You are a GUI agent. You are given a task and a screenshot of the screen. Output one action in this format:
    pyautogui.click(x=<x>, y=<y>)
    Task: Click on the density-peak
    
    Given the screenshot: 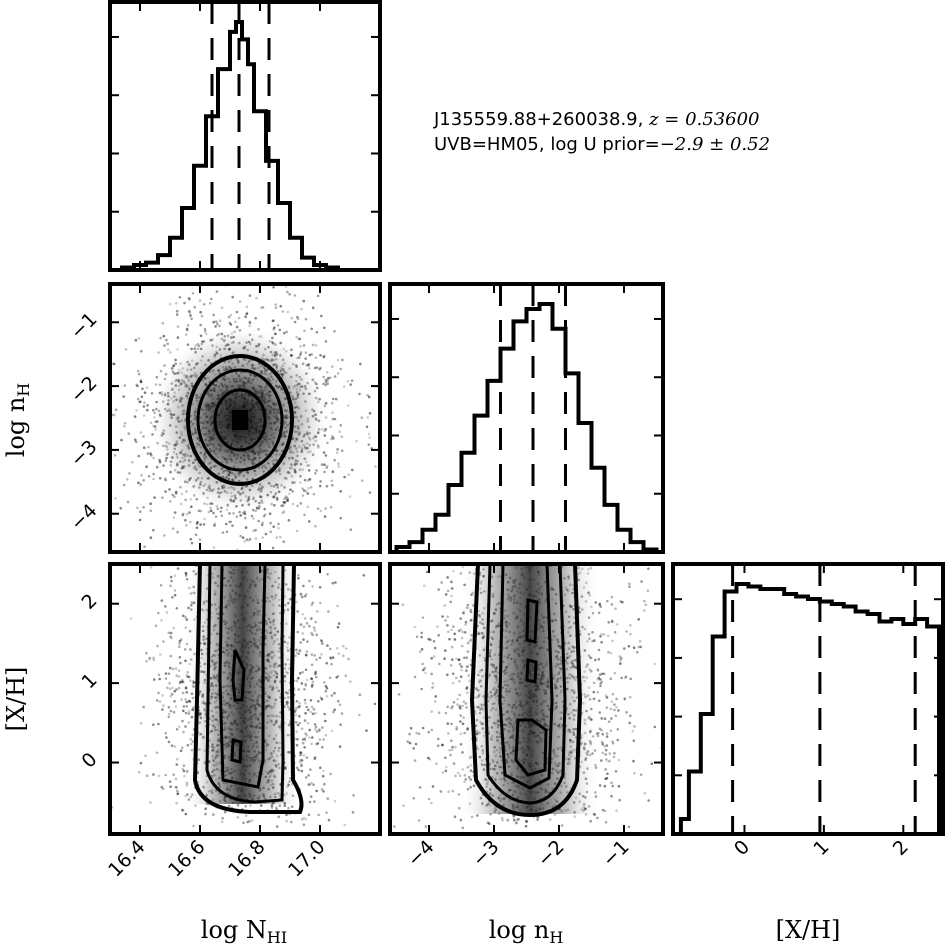 What is the action you would take?
    pyautogui.click(x=240, y=420)
    